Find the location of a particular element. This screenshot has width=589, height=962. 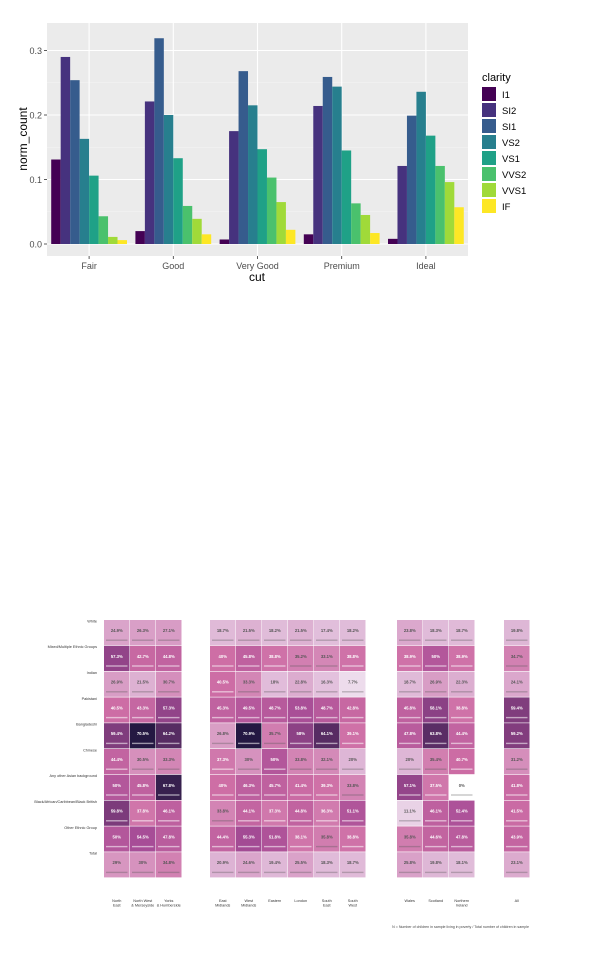

heatmap-value: 67.8% is located at coordinates (169, 785).